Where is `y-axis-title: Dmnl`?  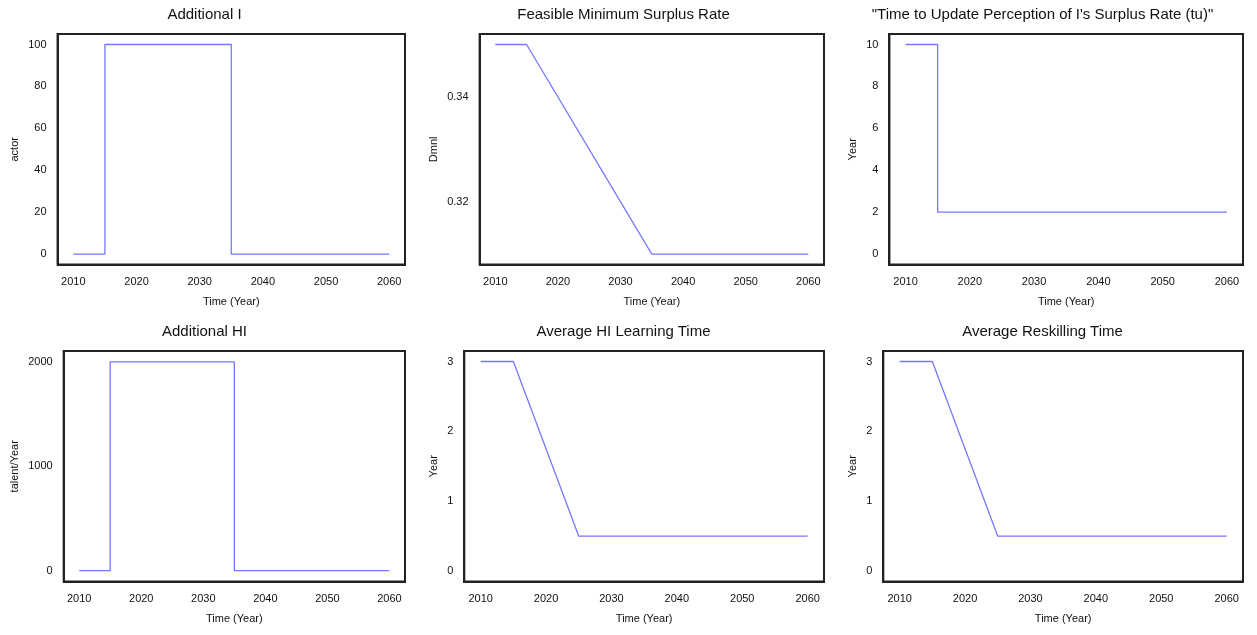 y-axis-title: Dmnl is located at coordinates (432, 149).